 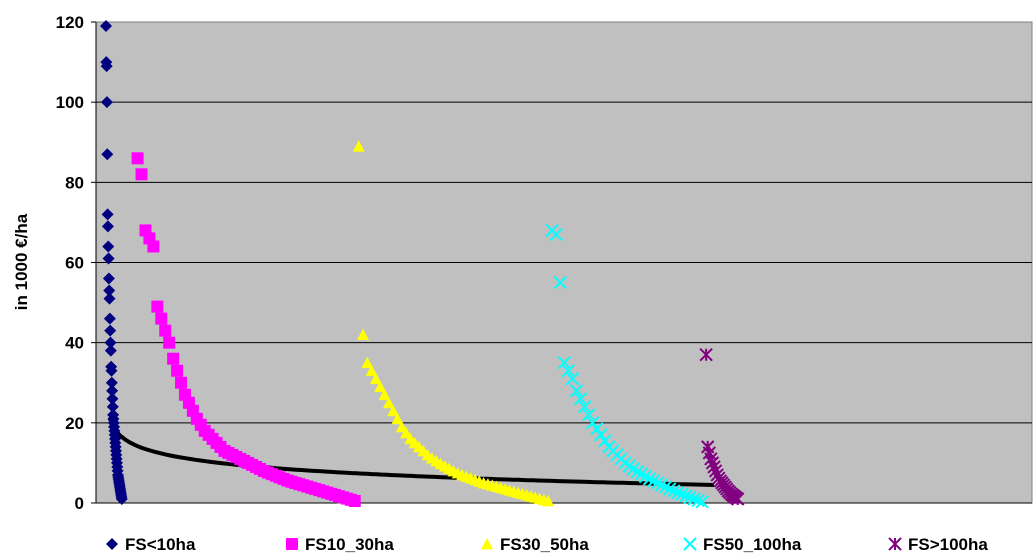 What do you see at coordinates (74, 423) in the screenshot?
I see `y-tick-label: 20` at bounding box center [74, 423].